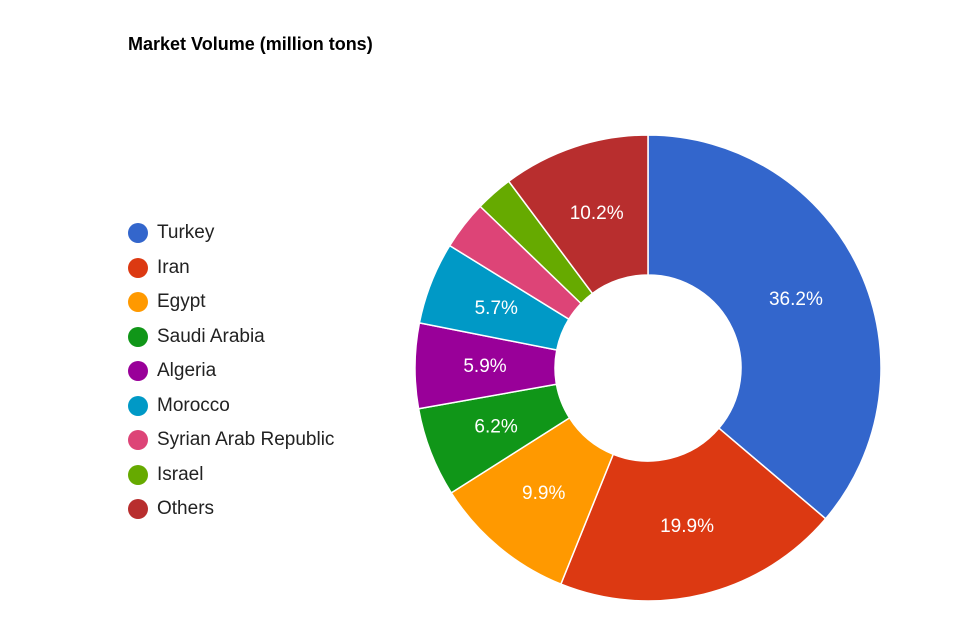 This screenshot has height=629, width=967. Describe the element at coordinates (250, 44) in the screenshot. I see `chart-title: Market Volume (million tons)` at that location.